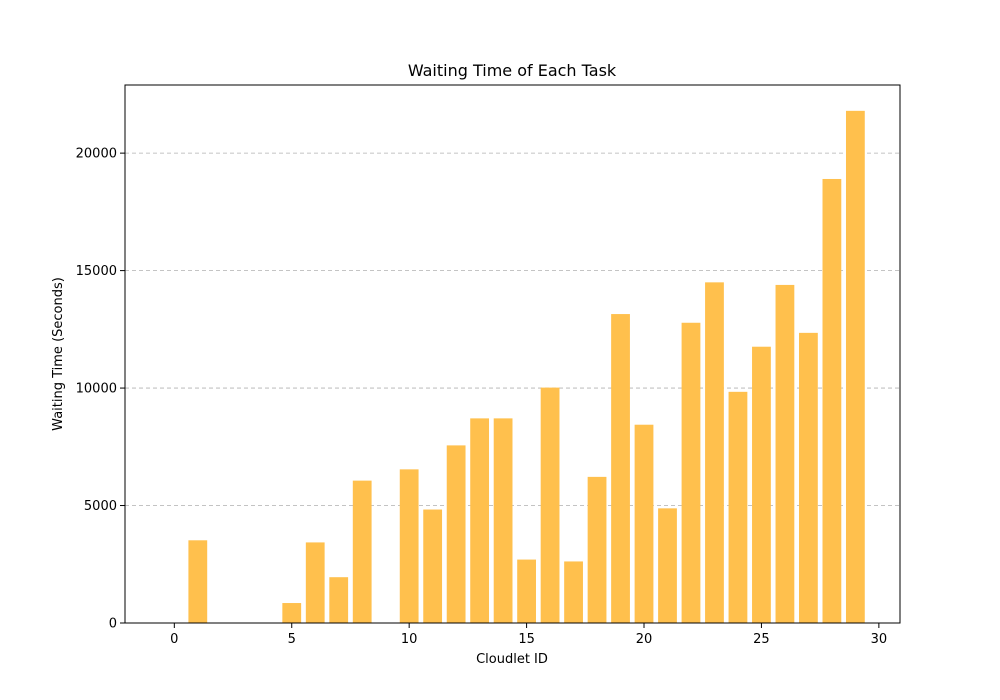 This screenshot has width=1000, height=700. I want to click on x-axis-label: Cloudlet ID, so click(512, 659).